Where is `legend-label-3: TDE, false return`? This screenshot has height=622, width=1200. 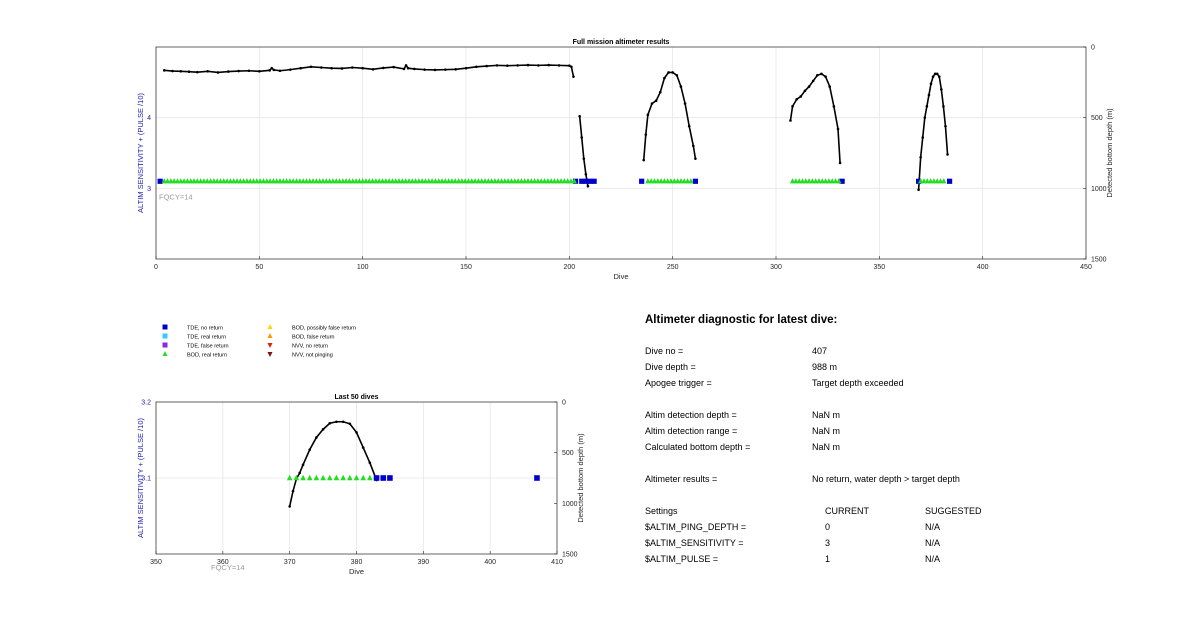
legend-label-3: TDE, false return is located at coordinates (208, 347).